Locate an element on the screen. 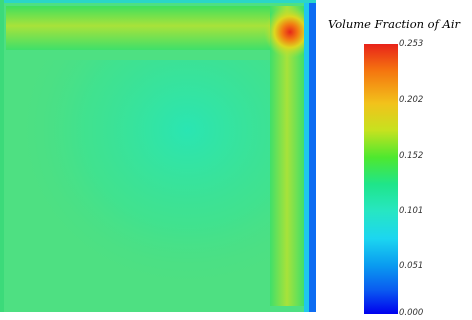 The image size is (472, 320). right-edge-blue is located at coordinates (312, 156).